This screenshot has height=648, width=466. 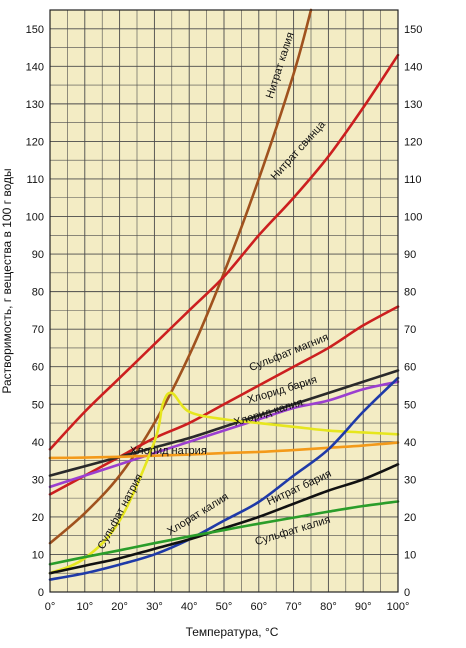 I want to click on y-tick-label-right: 20, so click(x=410, y=518).